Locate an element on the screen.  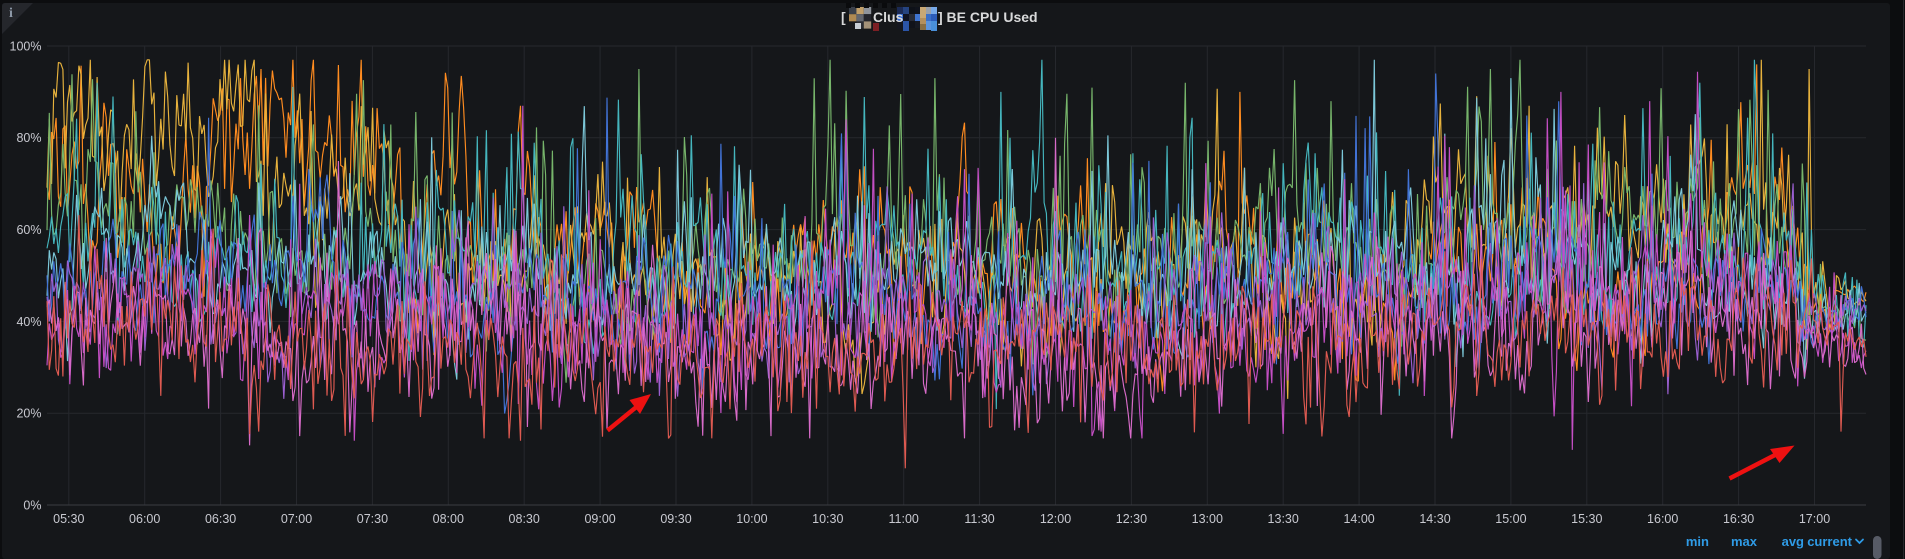
svg-text: 40% is located at coordinates (28, 322).